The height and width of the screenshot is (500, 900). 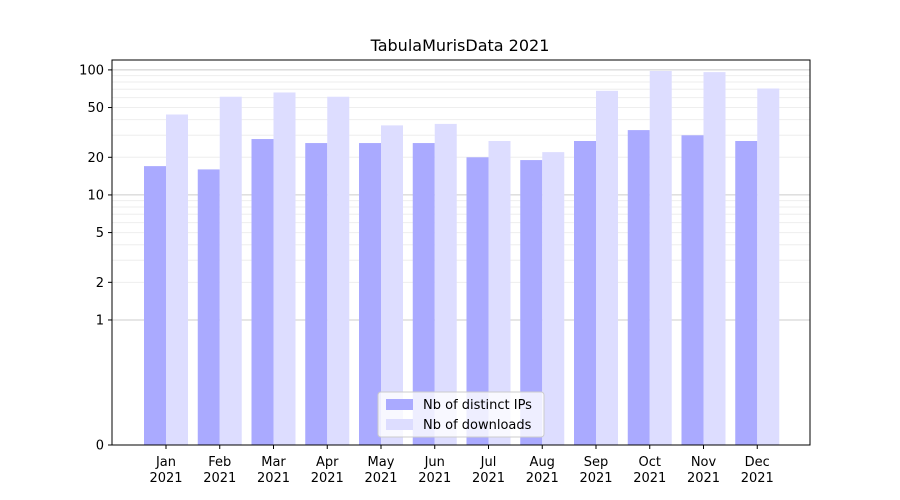 What do you see at coordinates (219, 470) in the screenshot?
I see `x-tick-label: Feb 2021` at bounding box center [219, 470].